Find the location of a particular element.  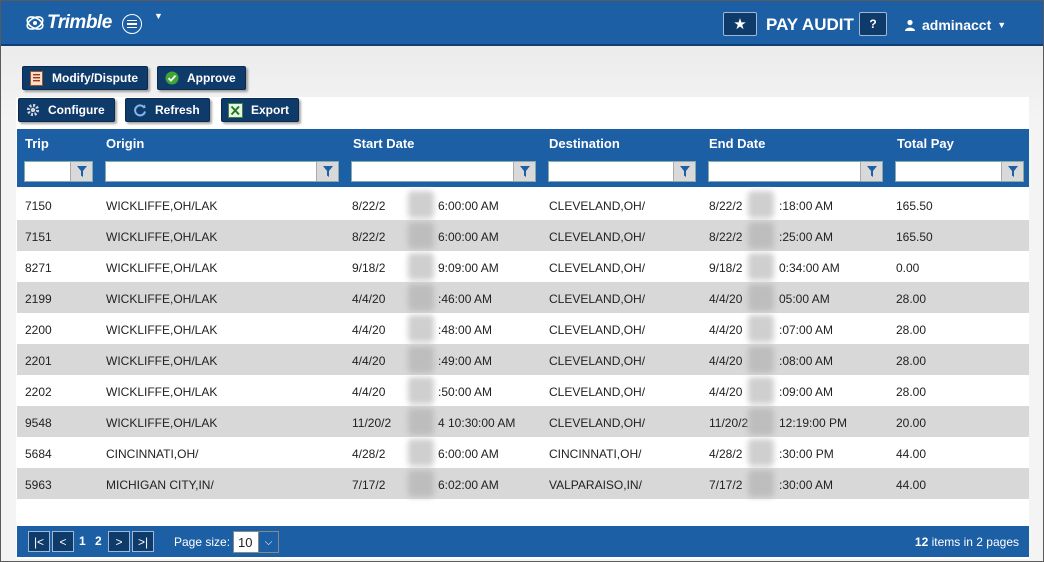

last-page-button: >| is located at coordinates (143, 541).